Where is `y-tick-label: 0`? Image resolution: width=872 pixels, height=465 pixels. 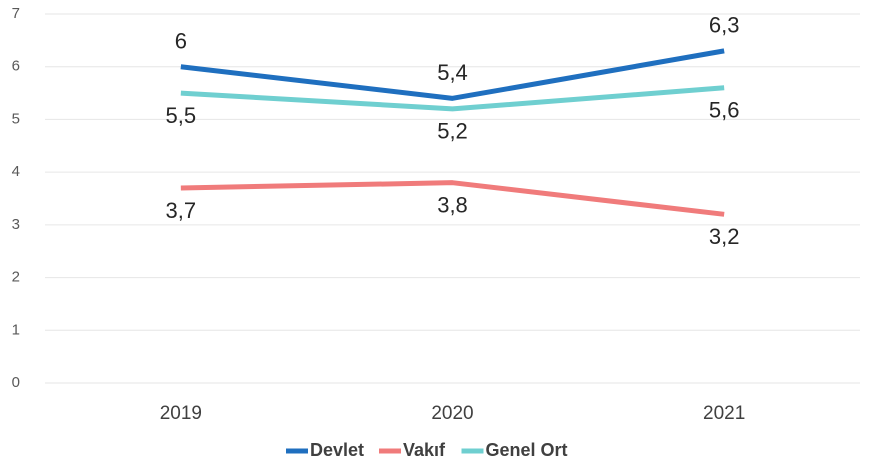
y-tick-label: 0 is located at coordinates (16, 382).